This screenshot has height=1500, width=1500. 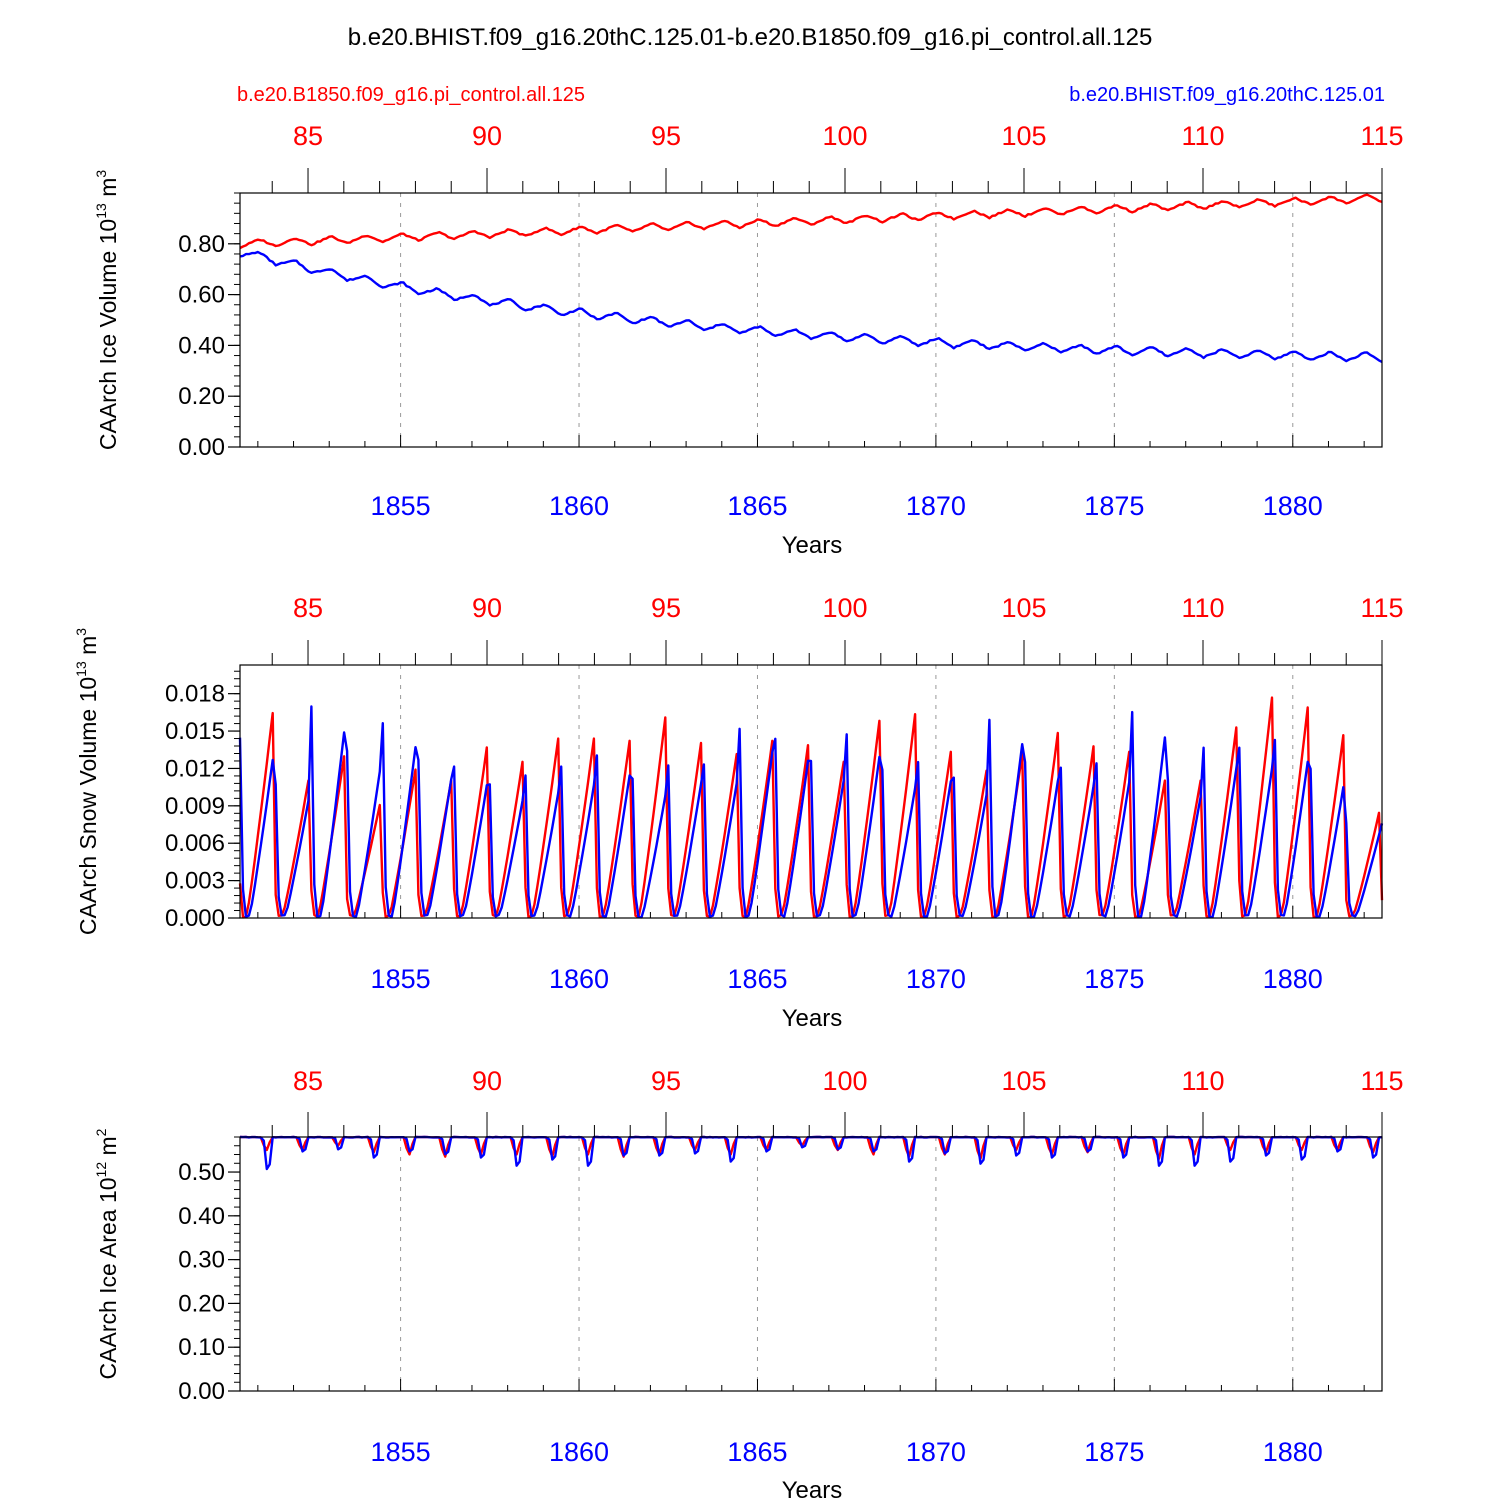 I want to click on legend-control-label: b.e20.B1850.f09_g16.pi_control.all.125, so click(x=411, y=95).